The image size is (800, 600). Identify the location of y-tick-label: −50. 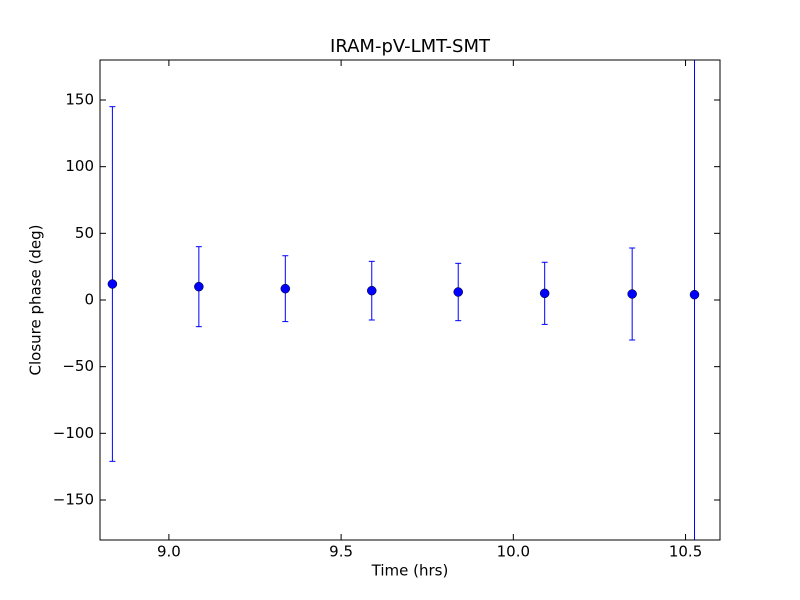
(78, 366).